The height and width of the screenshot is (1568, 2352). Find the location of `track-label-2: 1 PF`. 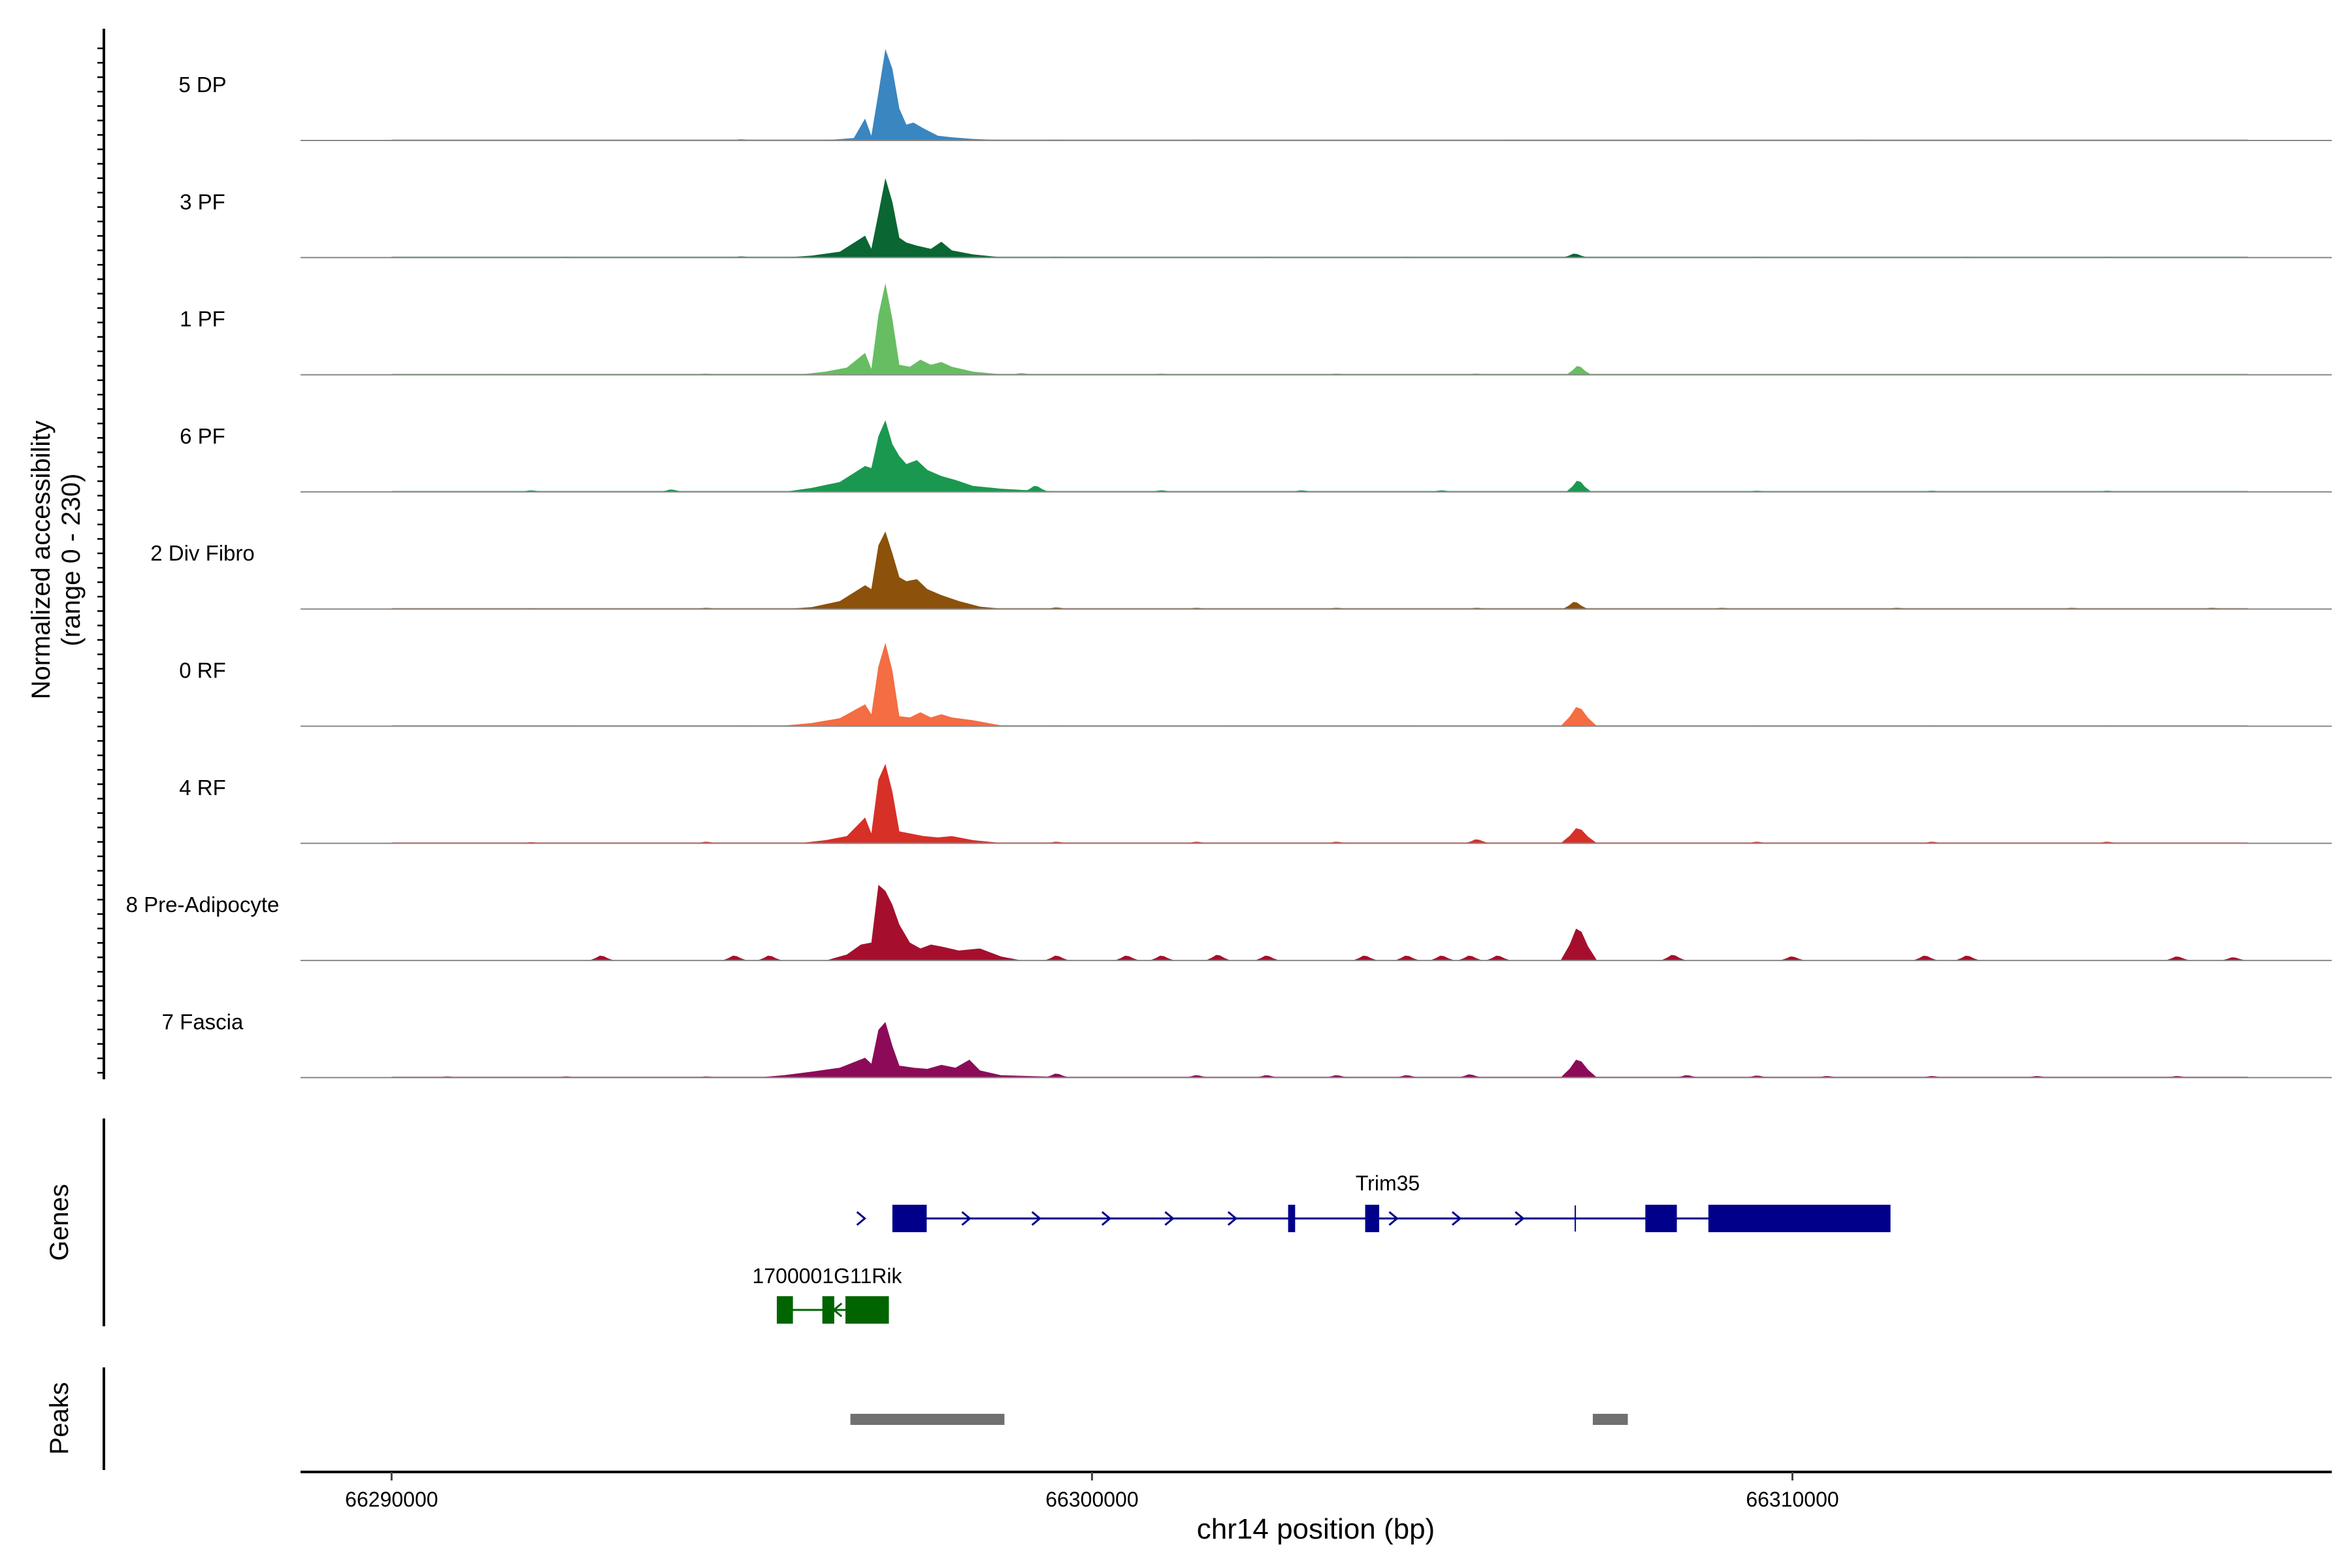

track-label-2: 1 PF is located at coordinates (202, 319).